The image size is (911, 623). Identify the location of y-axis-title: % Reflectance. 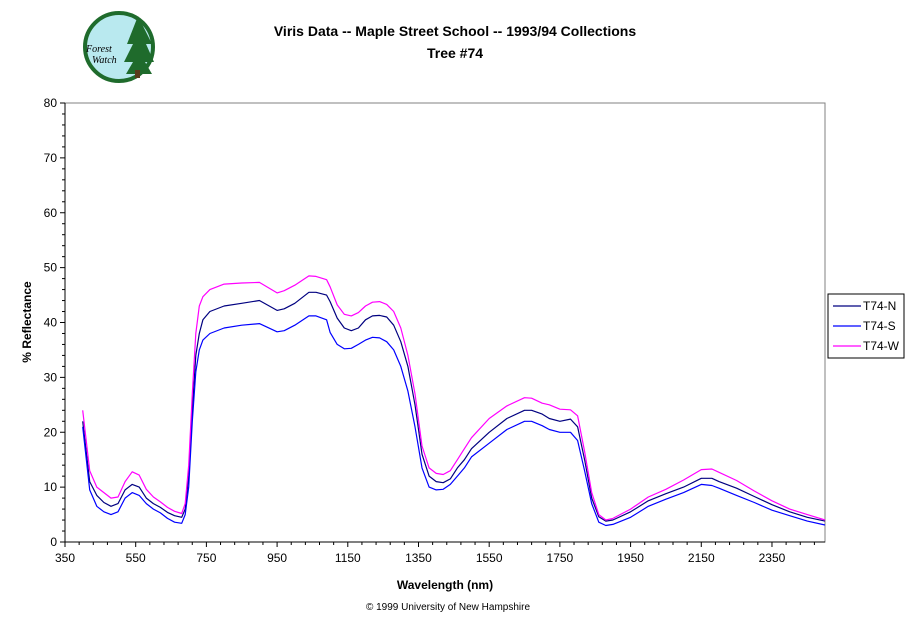
(27, 322).